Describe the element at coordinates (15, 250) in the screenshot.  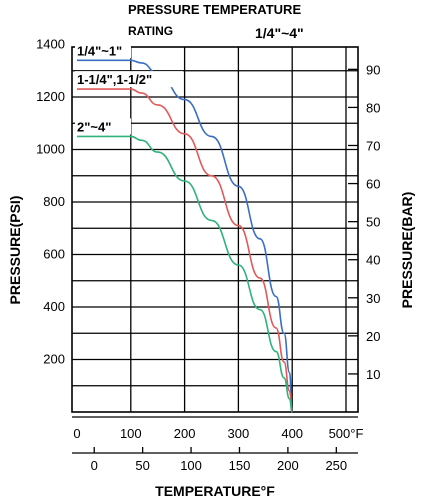
I see `y-axis-left-label: PRESSURE(PSI)` at that location.